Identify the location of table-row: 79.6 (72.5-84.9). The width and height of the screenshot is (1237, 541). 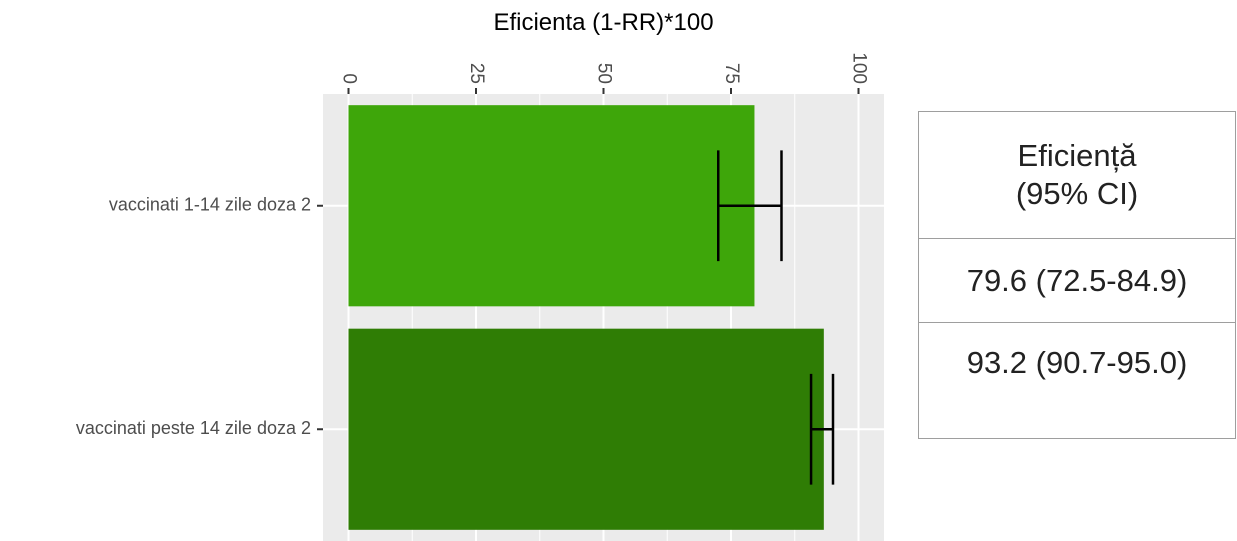
(1077, 281).